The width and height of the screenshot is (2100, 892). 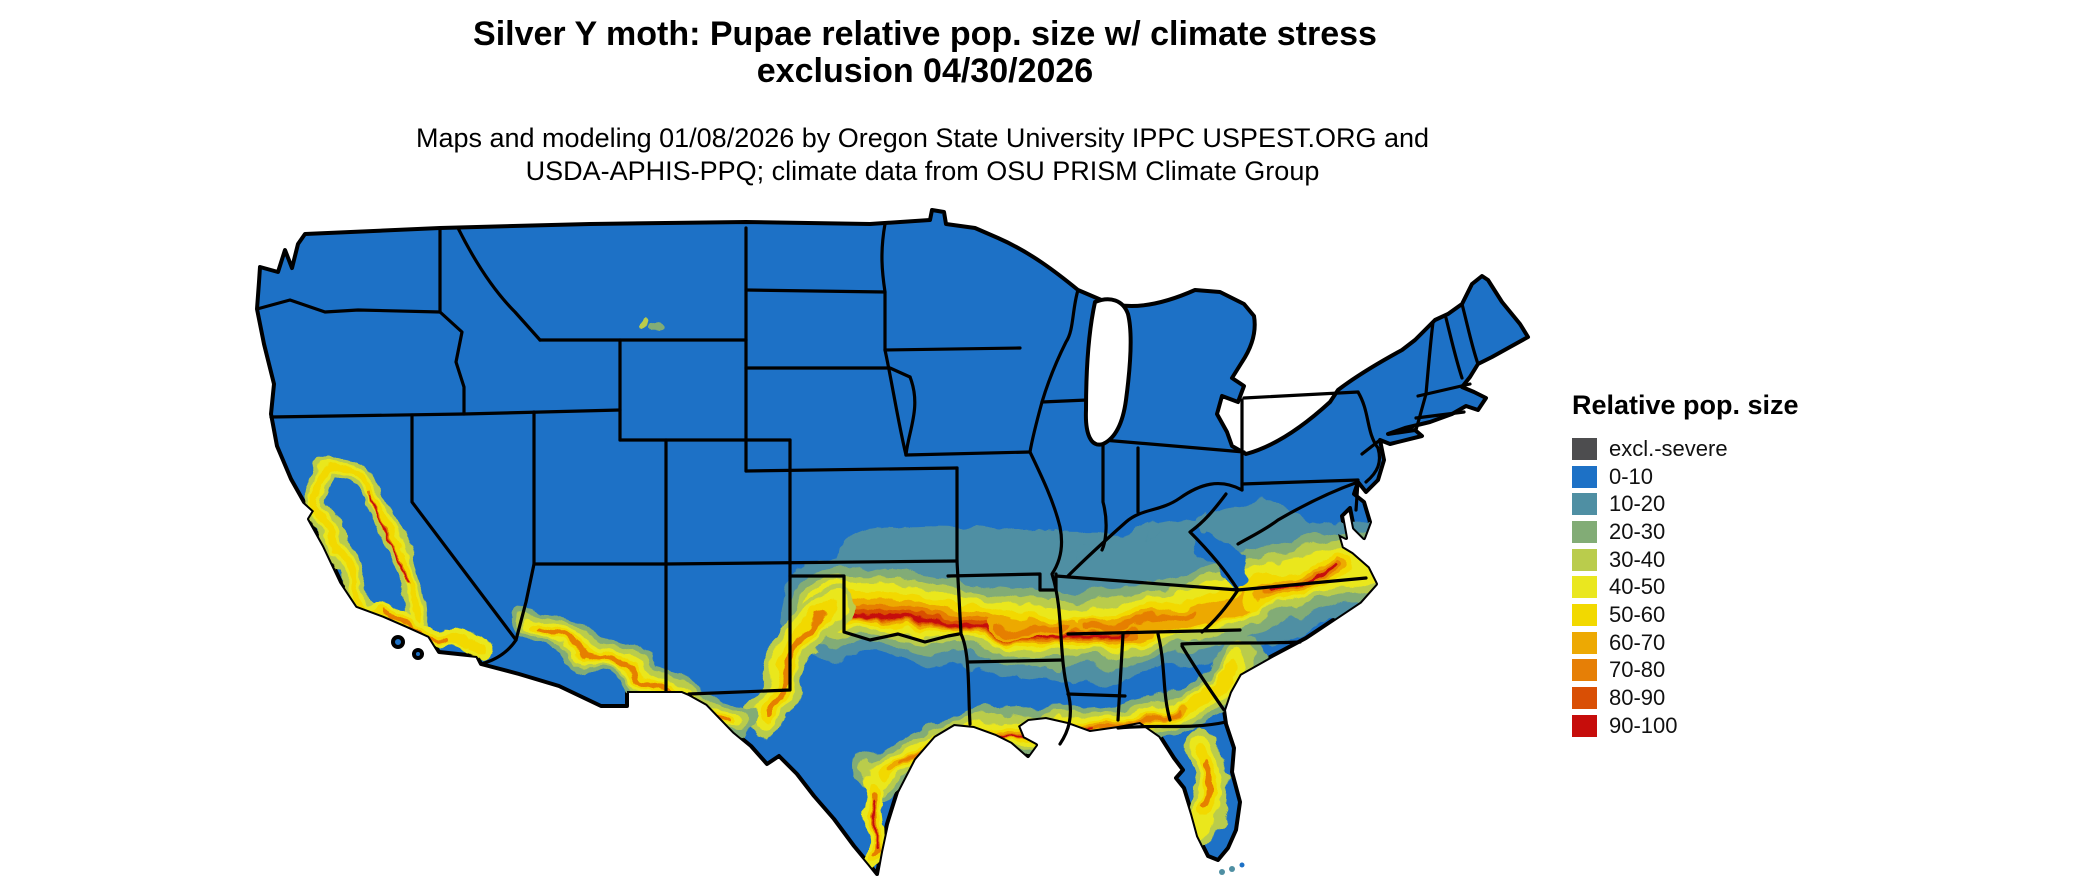 I want to click on border-ar-la, so click(x=1015, y=661).